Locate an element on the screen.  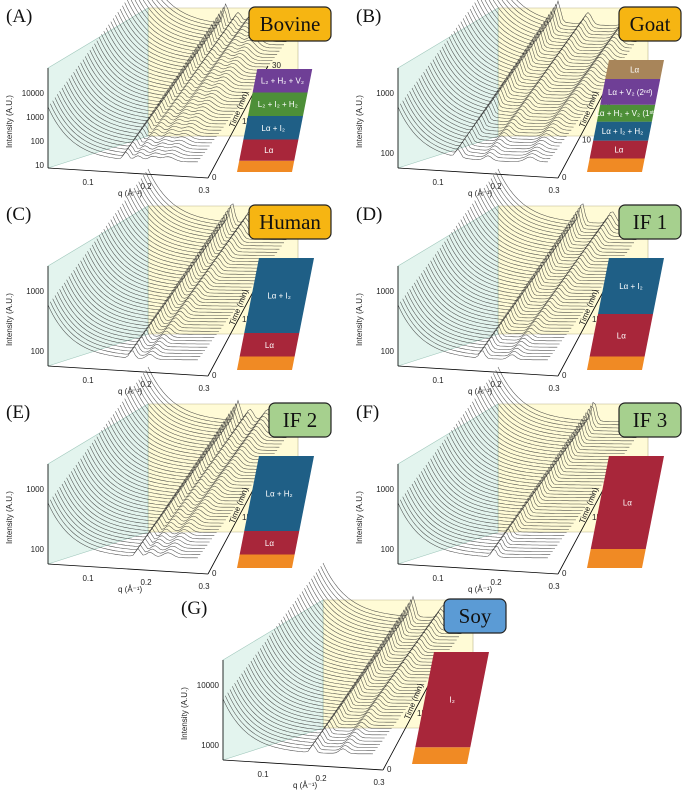
x-tick-label: 0.1 is located at coordinates (438, 182).